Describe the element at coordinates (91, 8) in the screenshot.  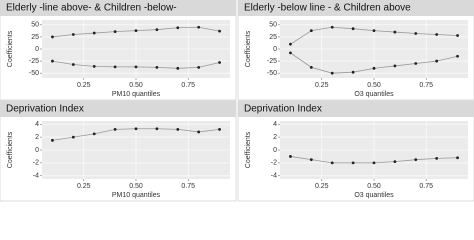
I see `panel-title: Elderly -line above- & Children -below-` at that location.